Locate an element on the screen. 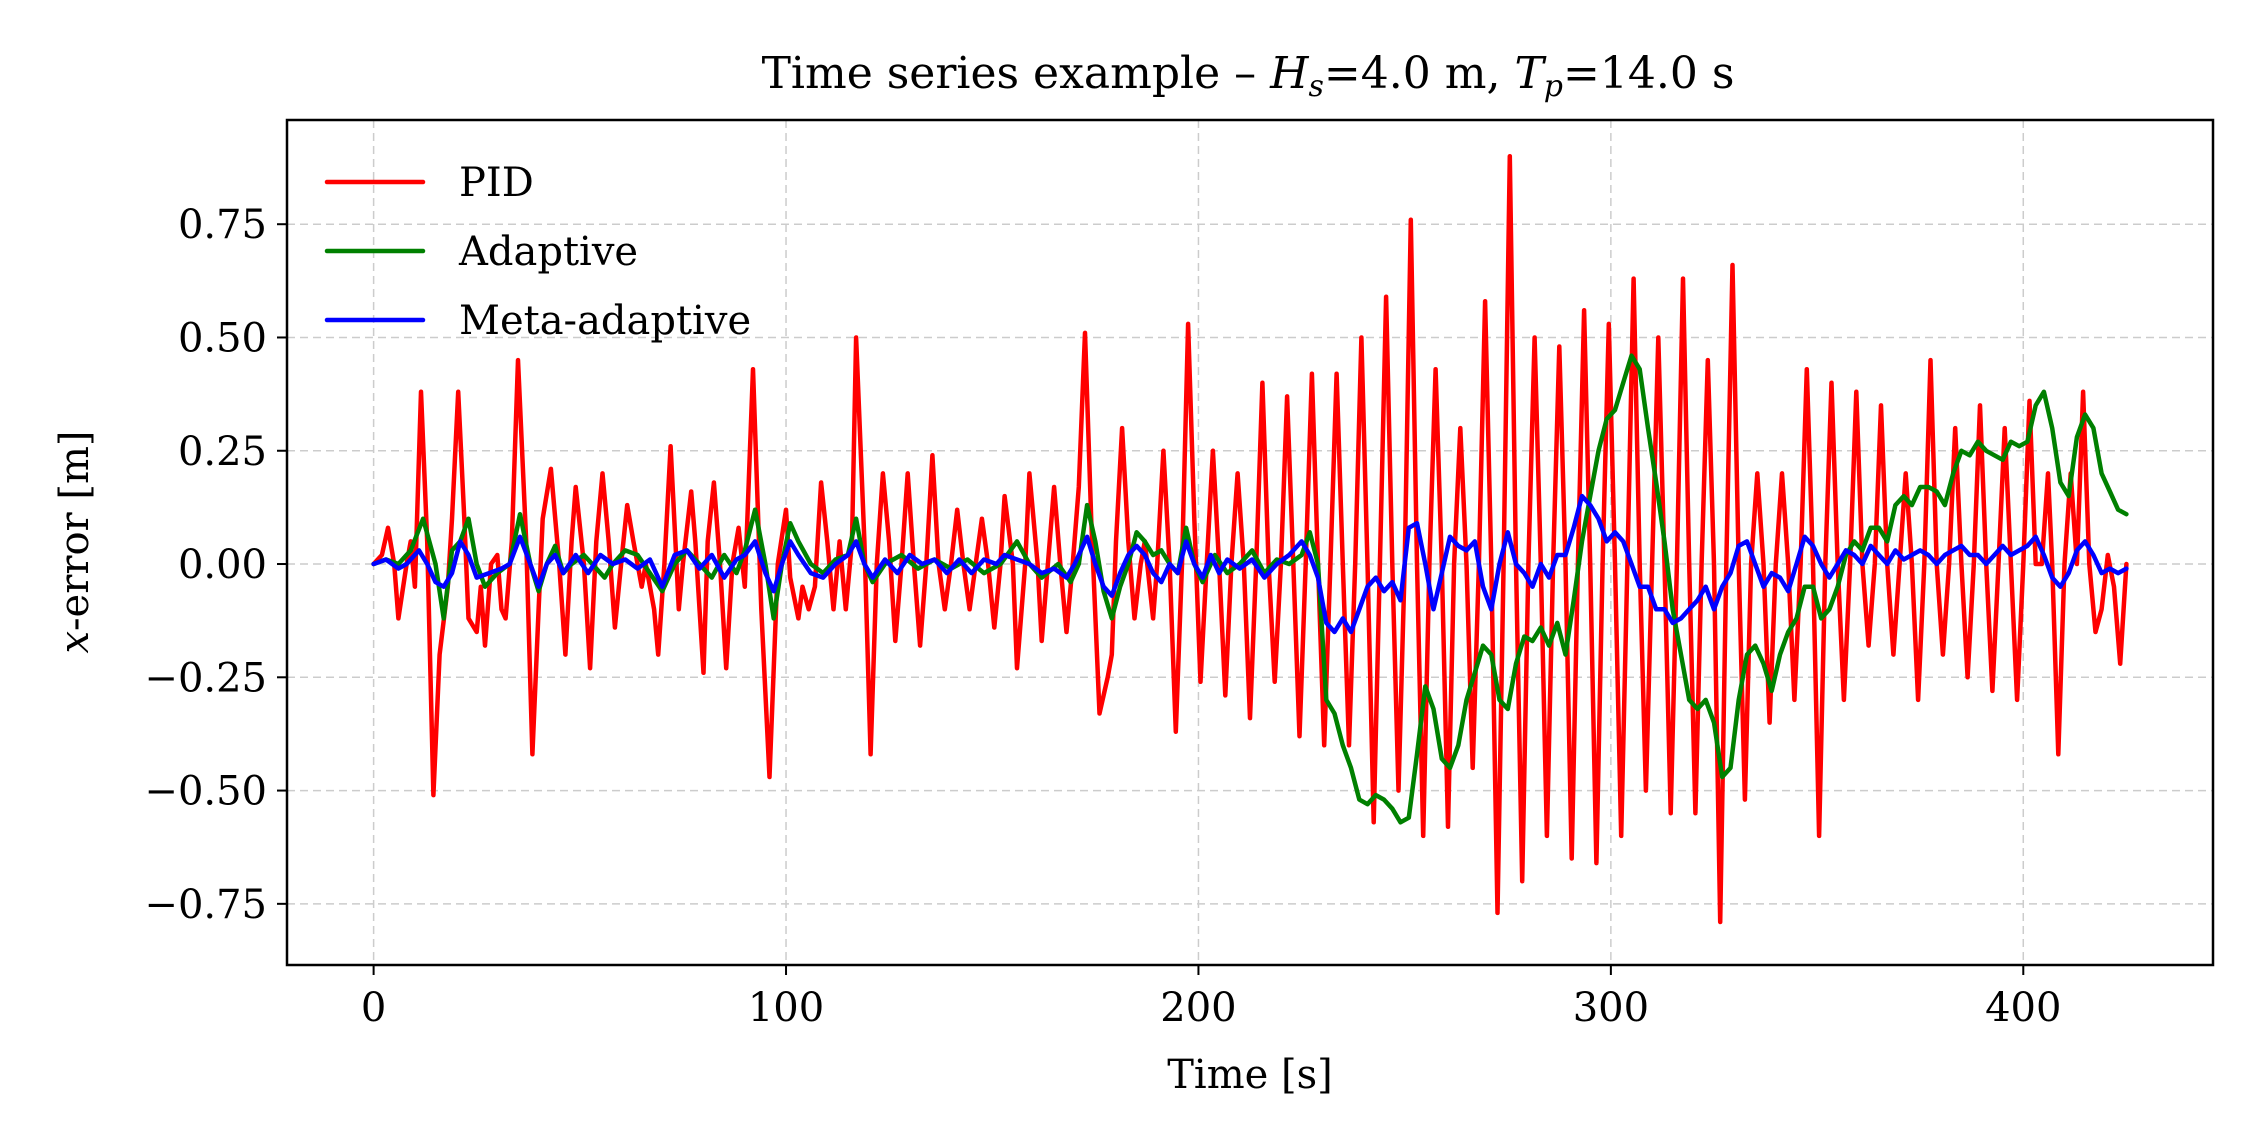 This screenshot has width=2250, height=1145. title-tp-value: =14.0 s is located at coordinates (1648, 73).